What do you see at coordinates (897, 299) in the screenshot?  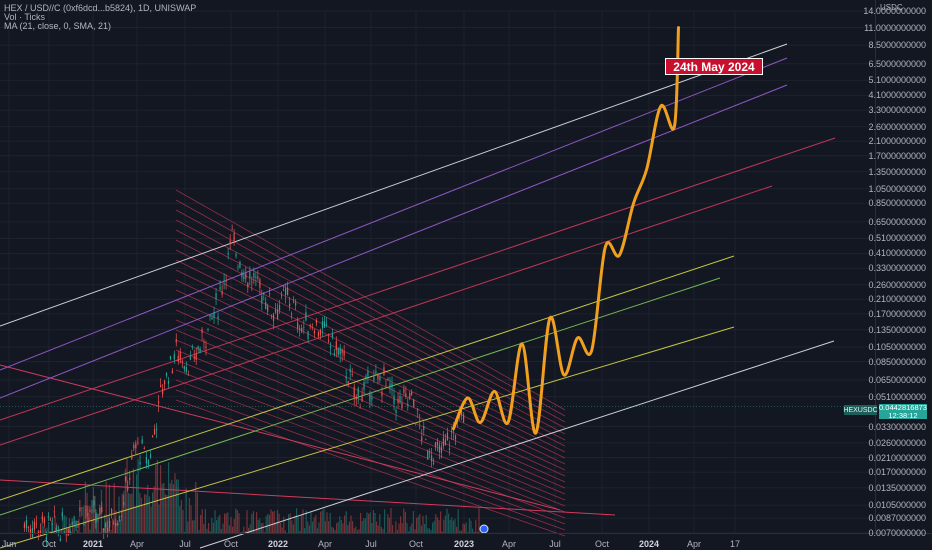 I see `price-tick-label: 0.2100000000` at bounding box center [897, 299].